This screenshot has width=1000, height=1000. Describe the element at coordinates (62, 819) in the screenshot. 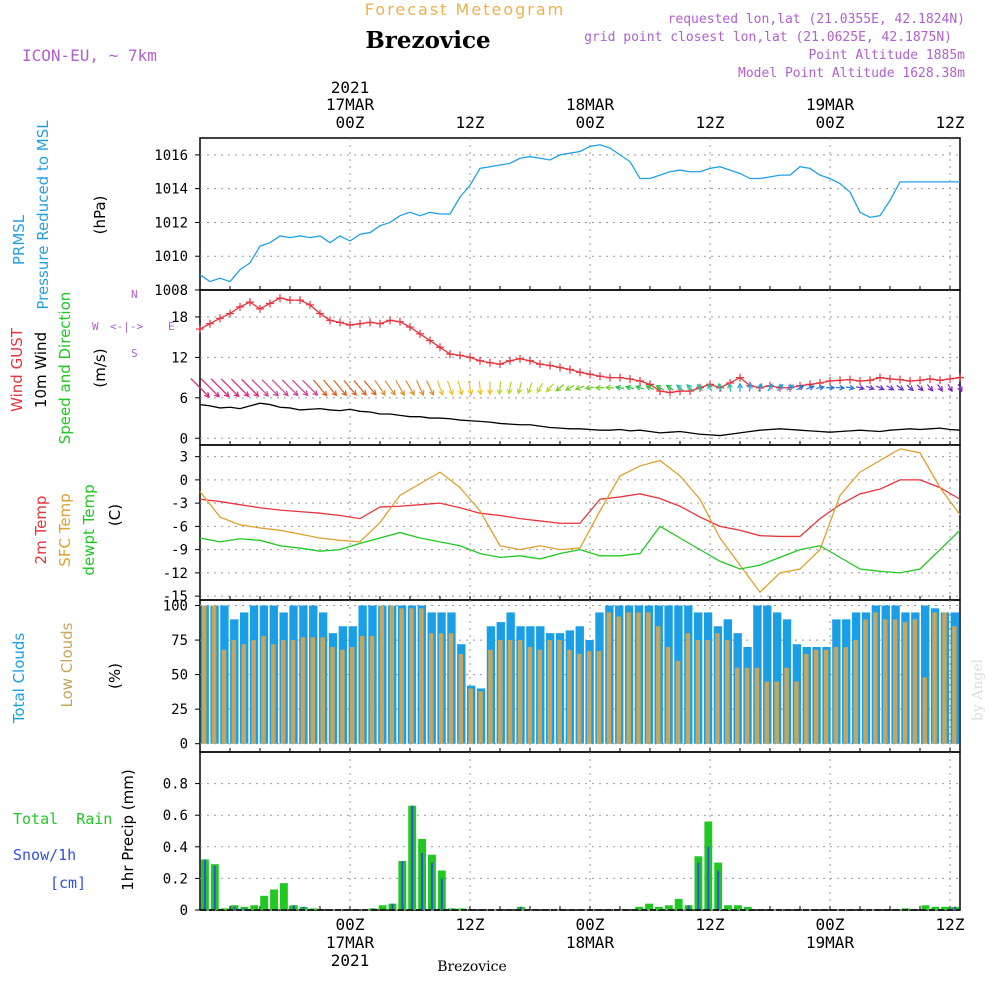

I see `total-rain-label: Total Rain` at that location.